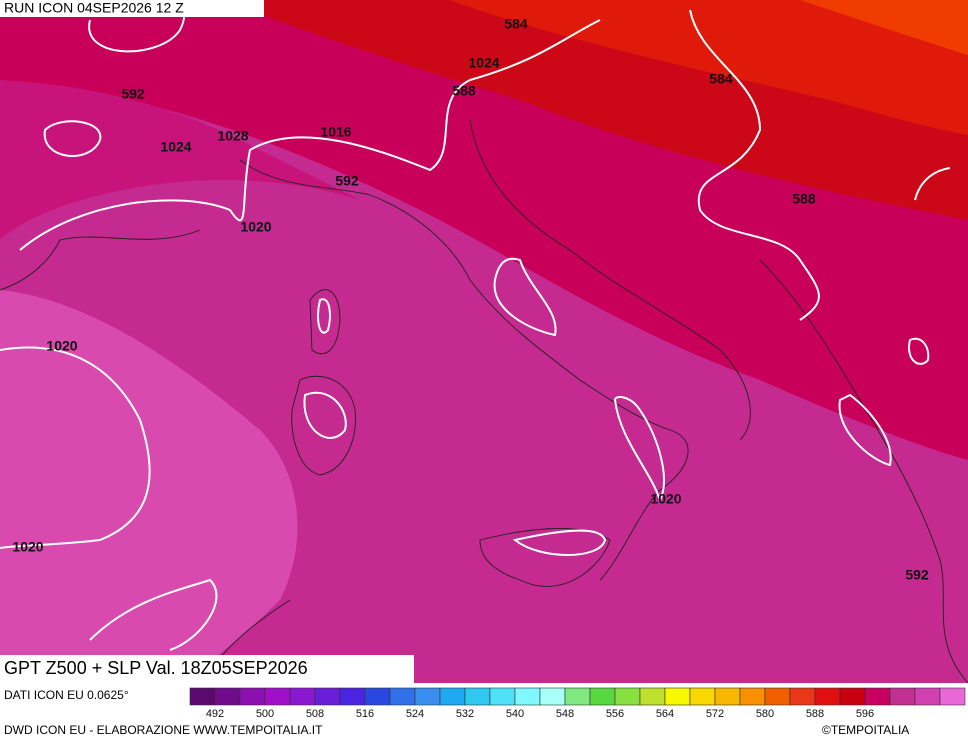 The image size is (968, 745). Describe the element at coordinates (365, 714) in the screenshot. I see `colorbar-tick-label: 516` at that location.